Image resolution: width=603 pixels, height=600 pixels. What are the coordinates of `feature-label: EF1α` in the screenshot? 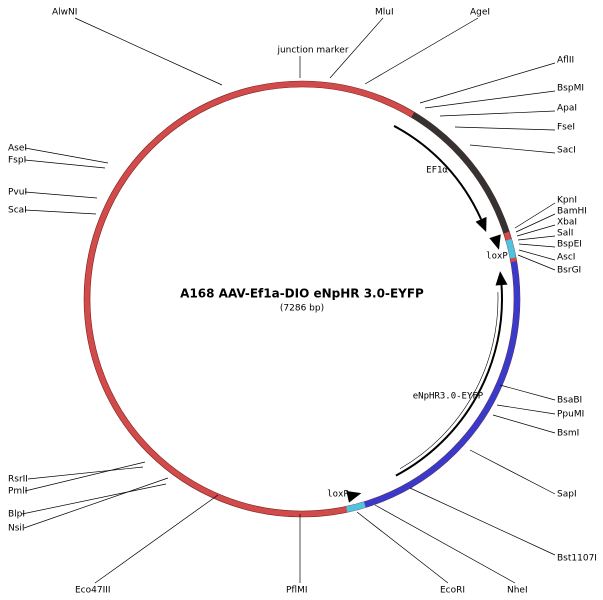 It's located at (437, 171).